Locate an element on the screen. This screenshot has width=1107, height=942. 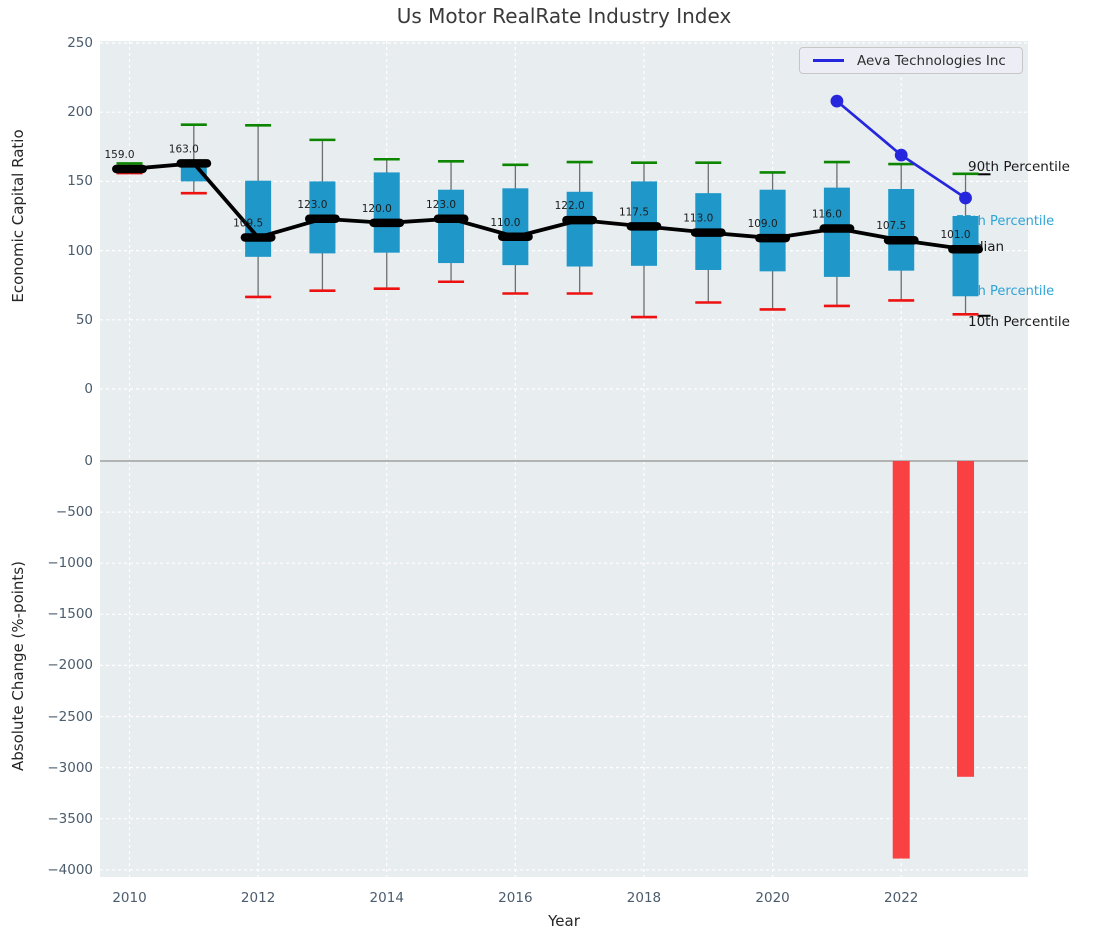
box-2011 is located at coordinates (193, 172).